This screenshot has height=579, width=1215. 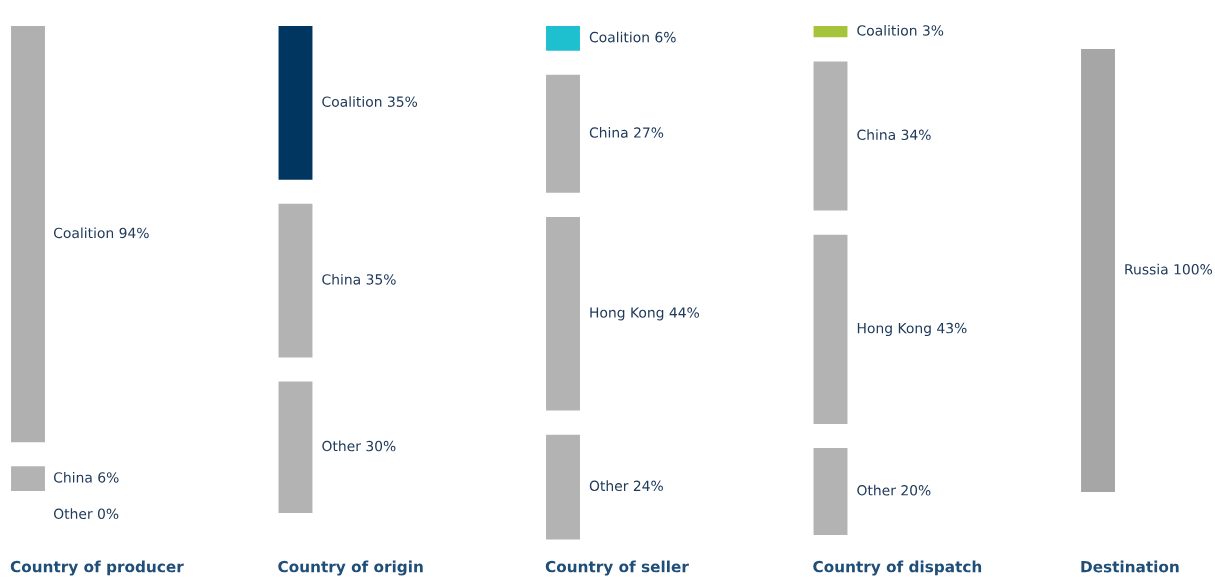 I want to click on data-label: Coalition 94%, so click(x=101, y=233).